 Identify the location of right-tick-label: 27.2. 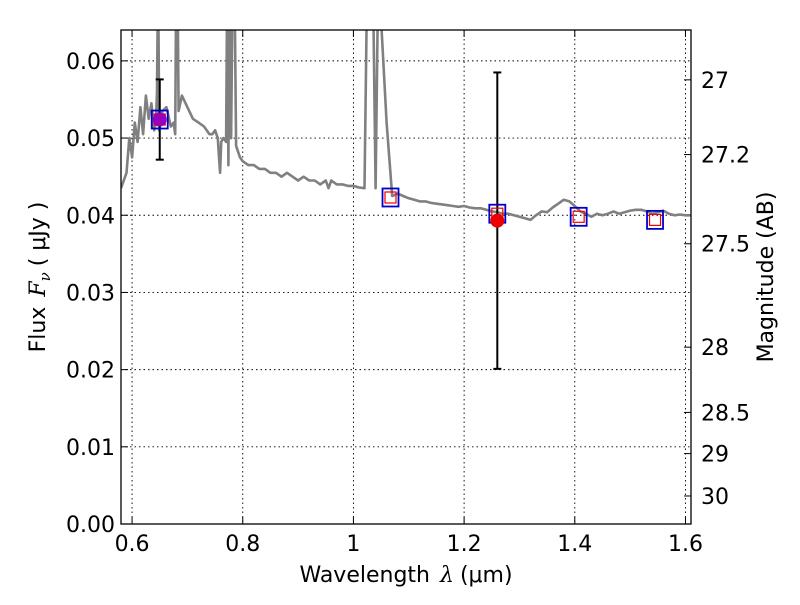
(725, 156).